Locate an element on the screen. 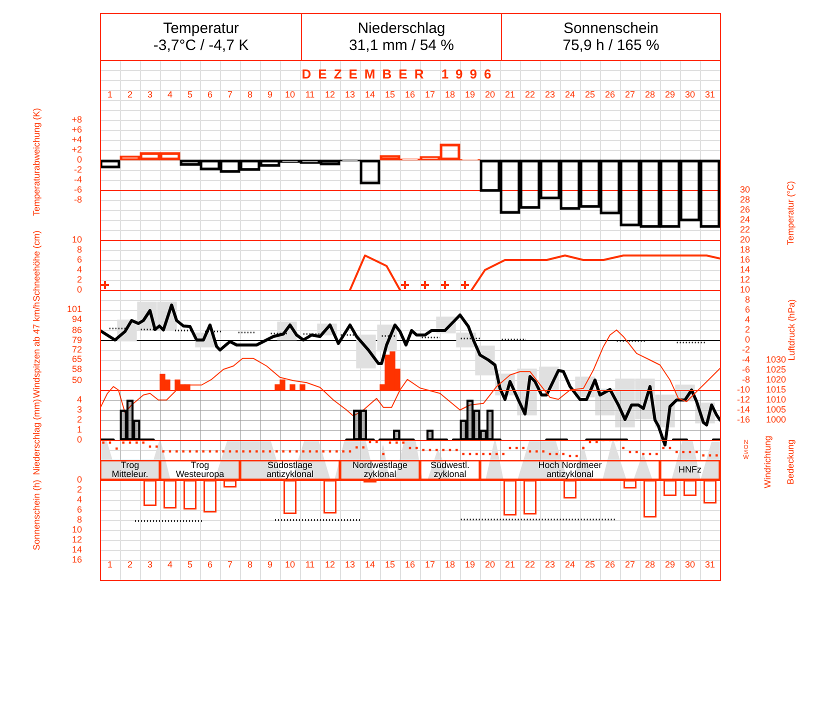  x-tick-label: 4 is located at coordinates (170, 564).